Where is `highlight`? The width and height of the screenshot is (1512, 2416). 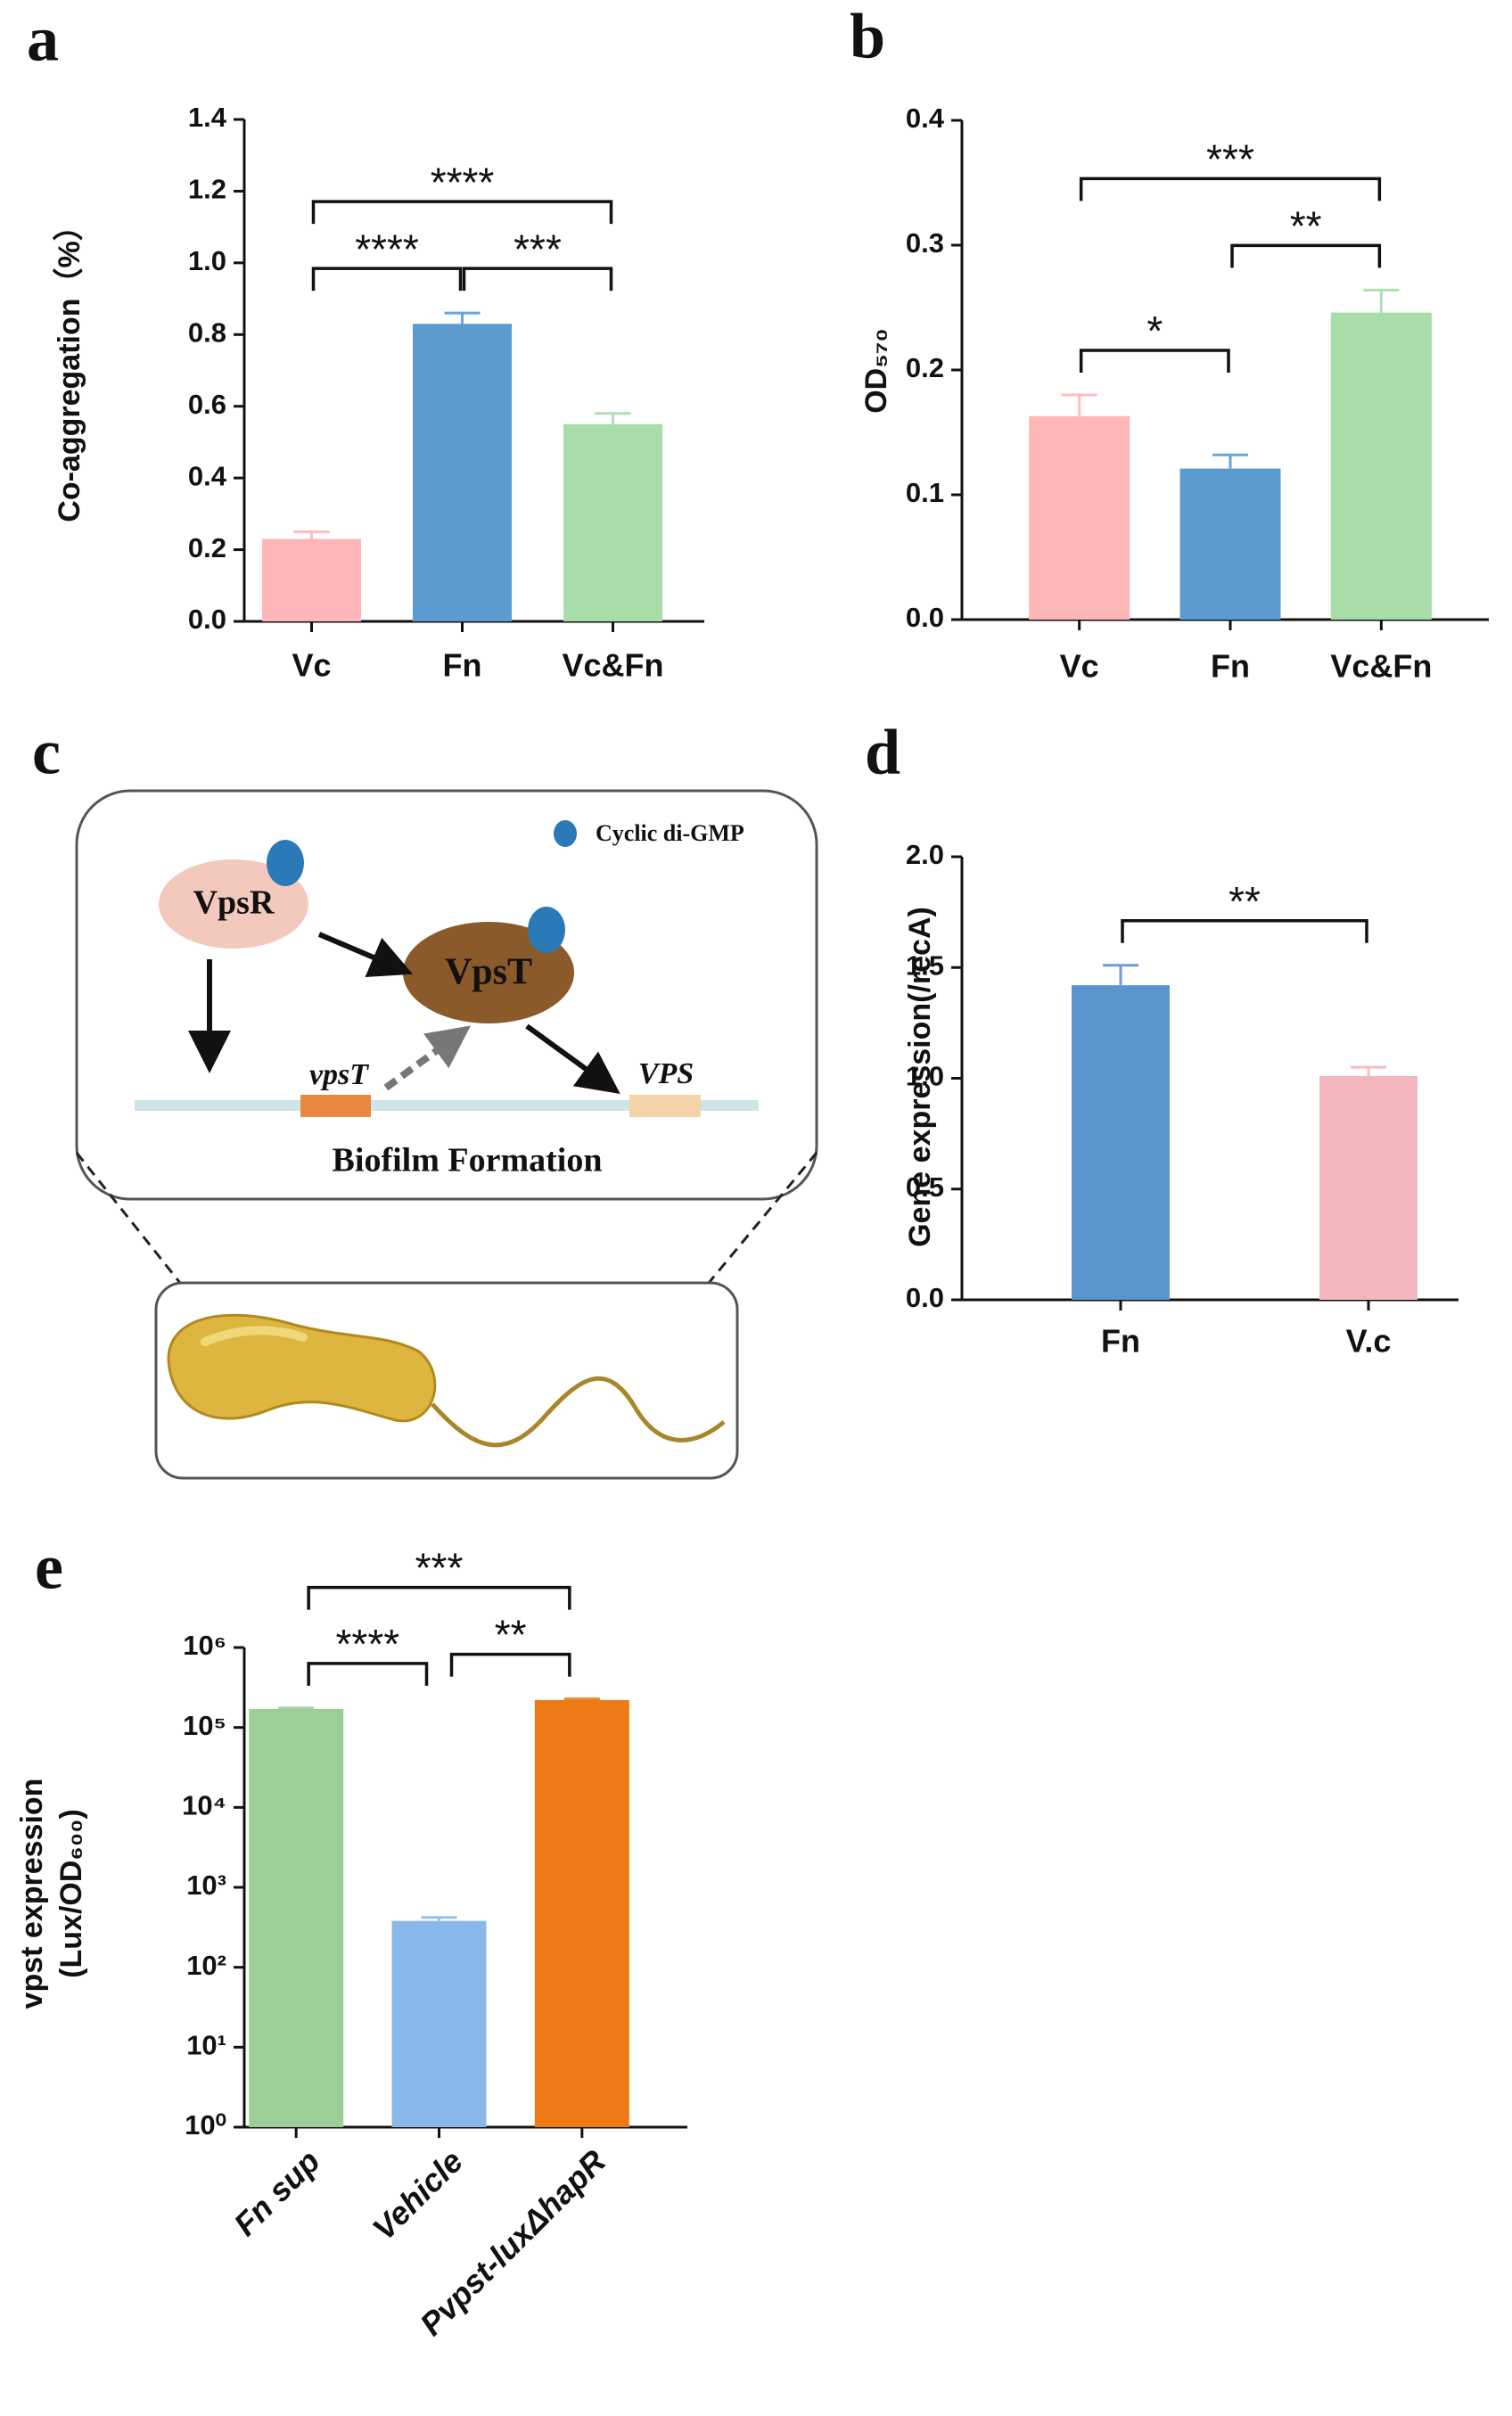 highlight is located at coordinates (254, 1336).